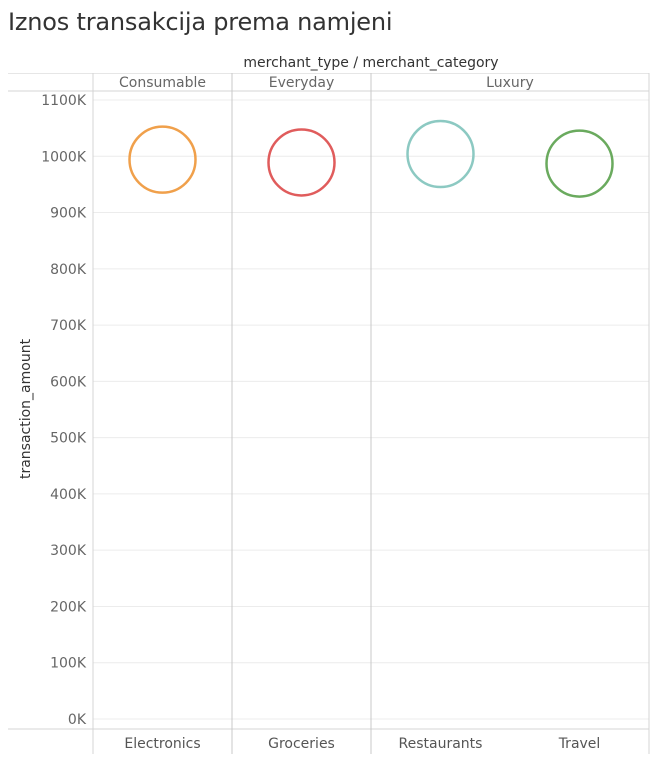 The image size is (662, 760). I want to click on y-tick-label: 600K, so click(68, 382).